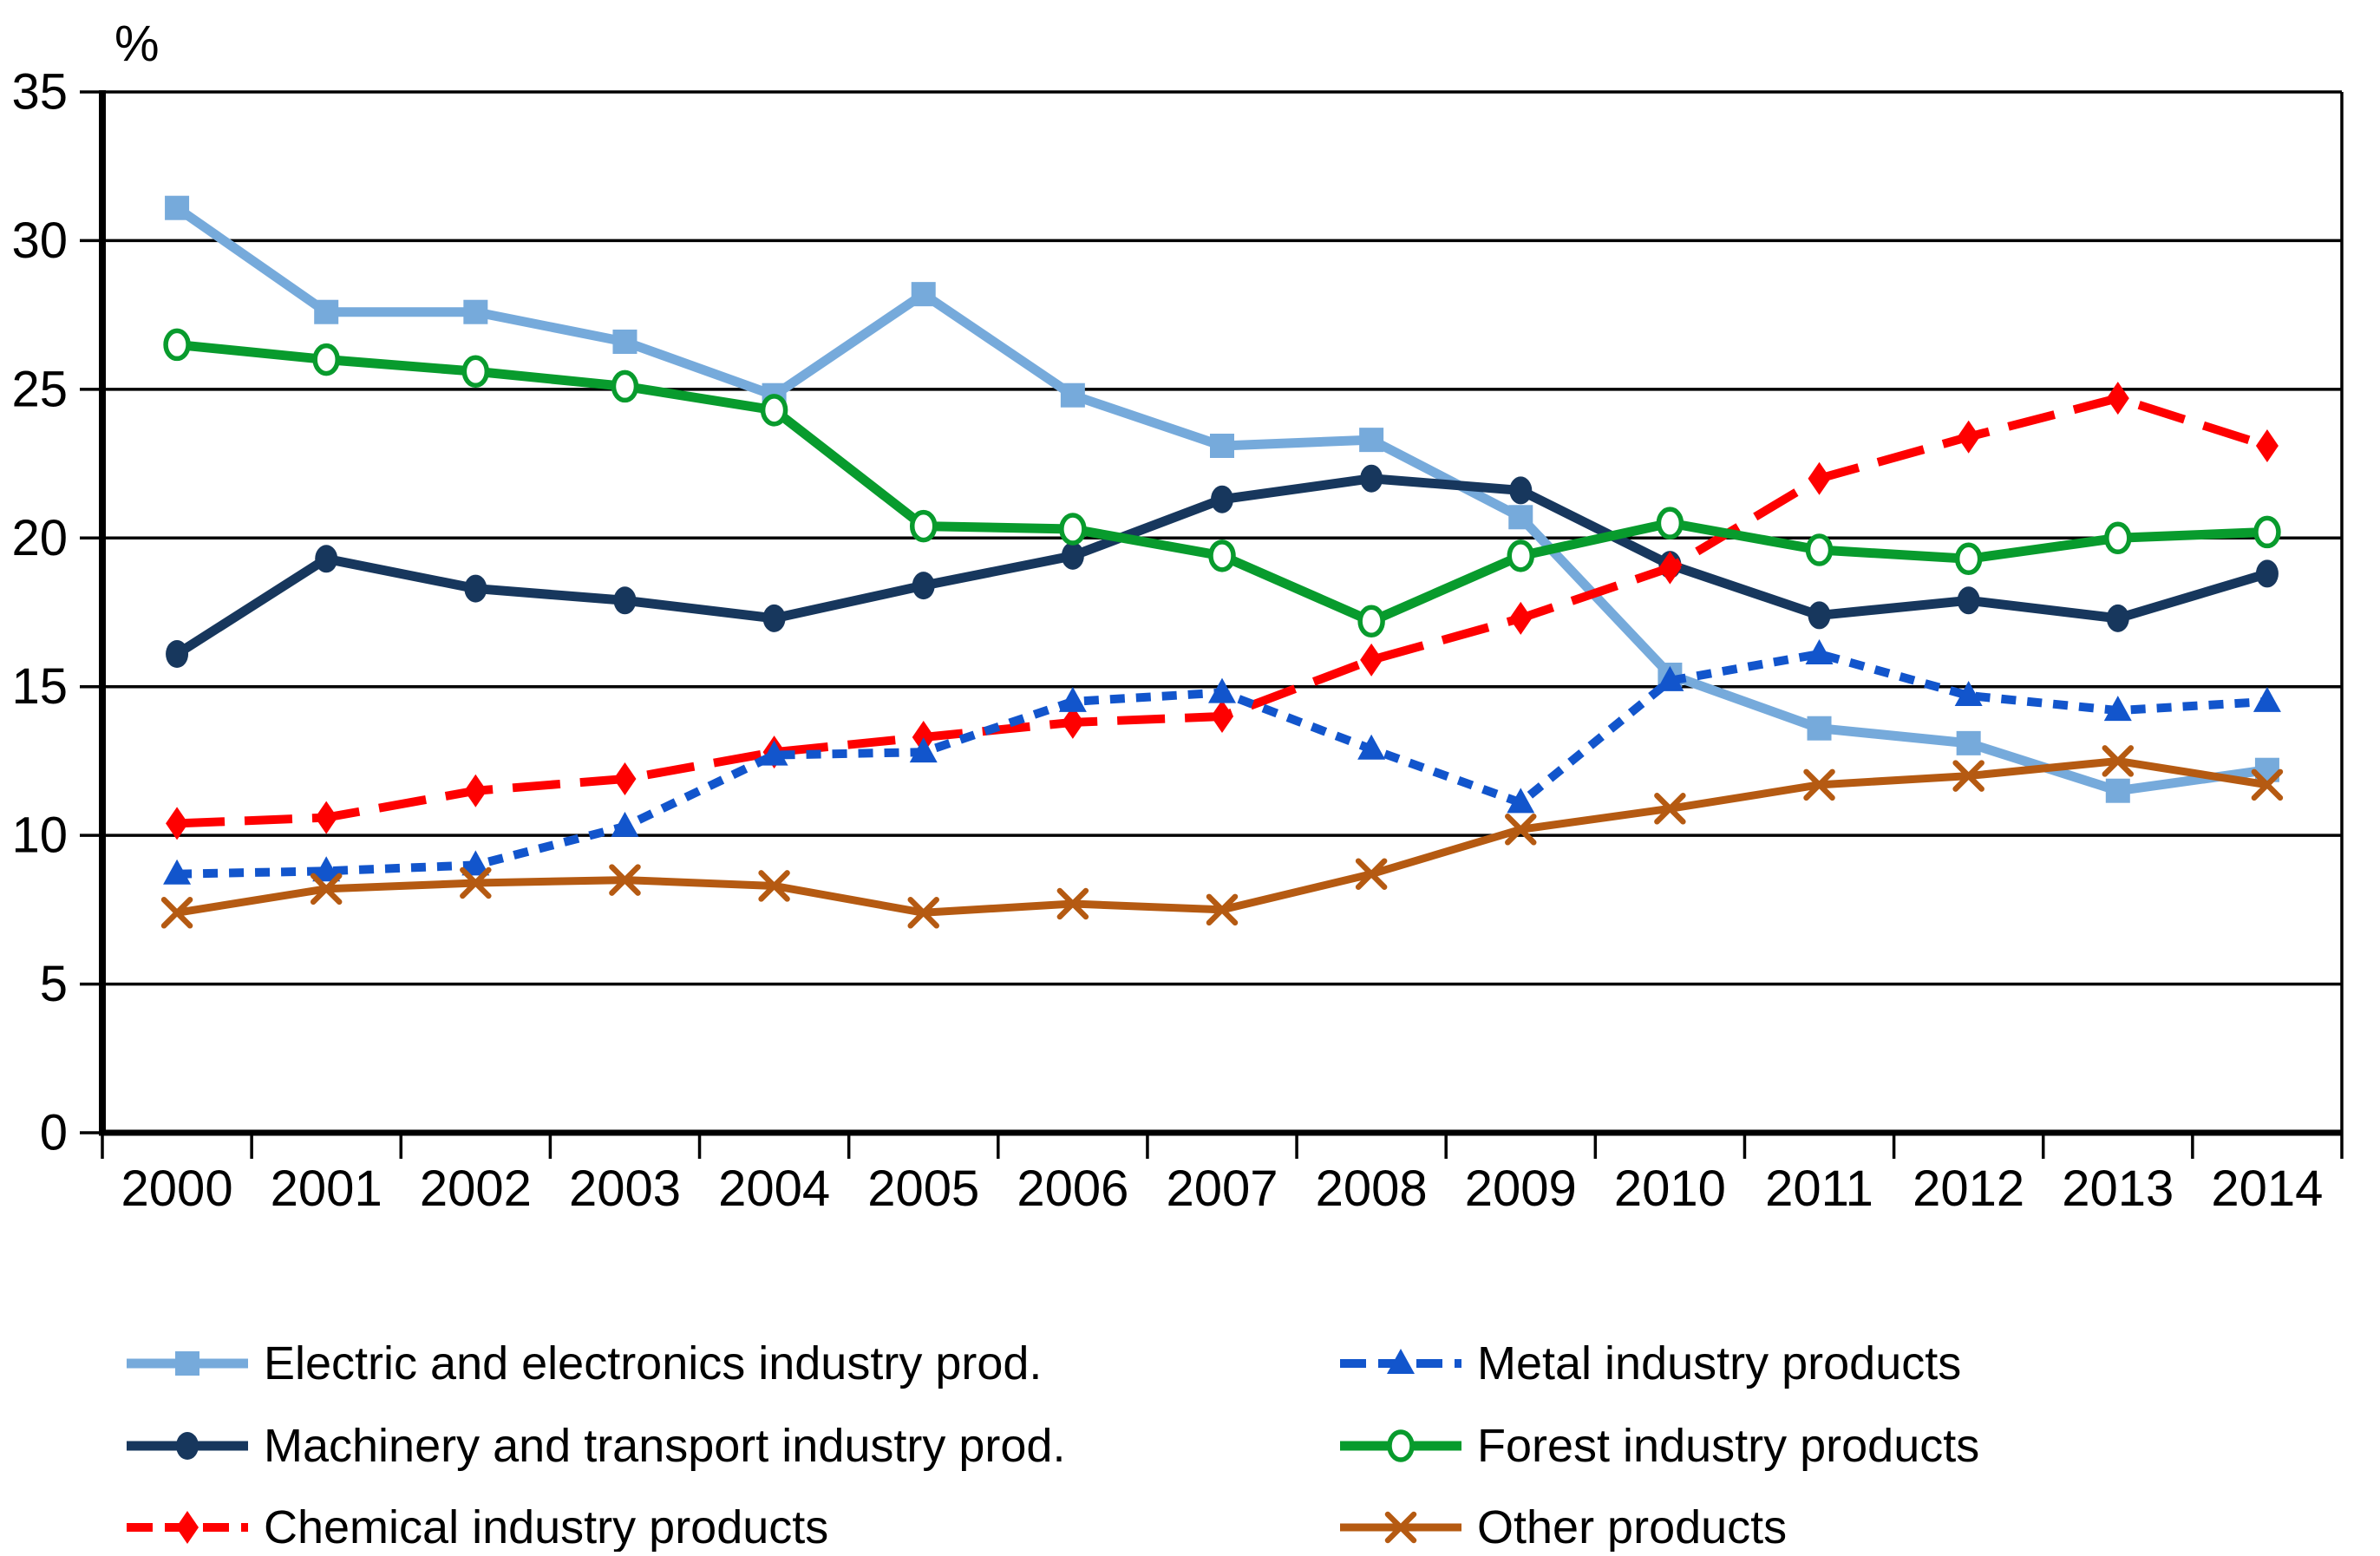  I want to click on y-tick-label: 15, so click(39, 687).